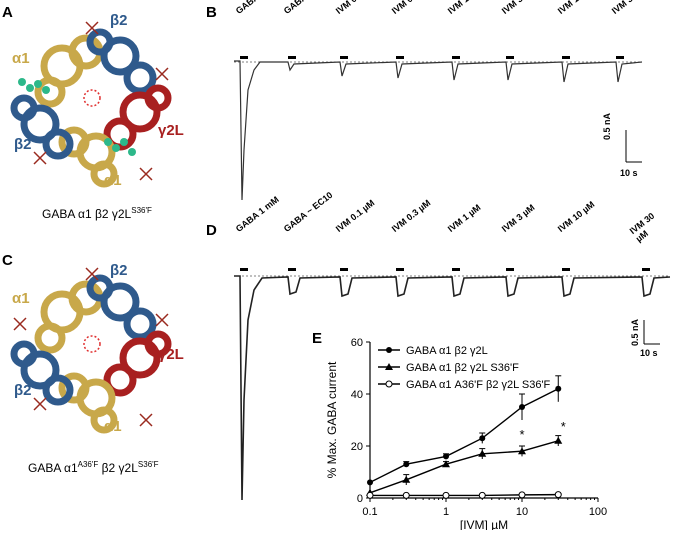 The width and height of the screenshot is (680, 534). Describe the element at coordinates (88, 464) in the screenshot. I see `caption-c-sup-1: A36'F` at that location.